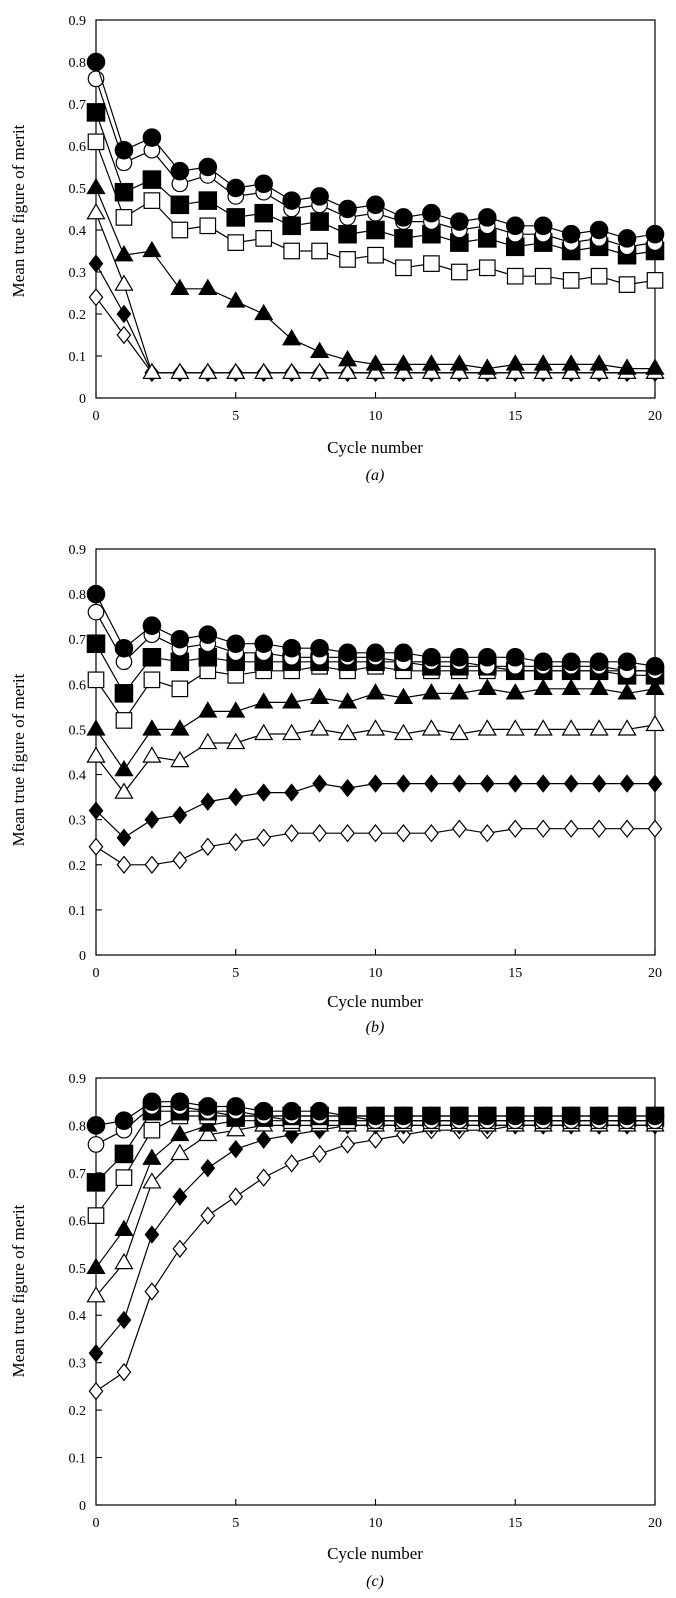 The width and height of the screenshot is (676, 1598). What do you see at coordinates (78, 1459) in the screenshot?
I see `y-tick-label: 0.1` at bounding box center [78, 1459].